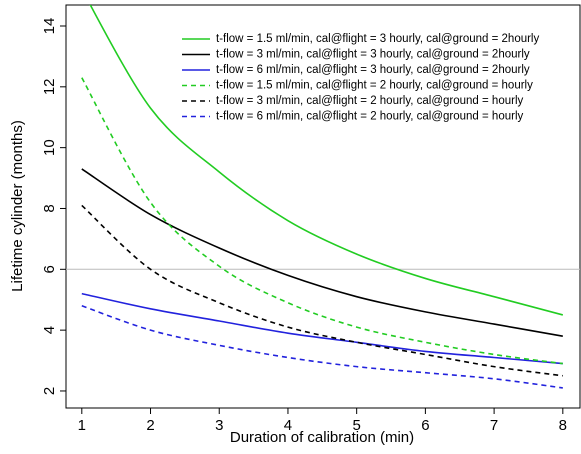 This screenshot has width=581, height=454. I want to click on y-tick-label: 2, so click(49, 391).